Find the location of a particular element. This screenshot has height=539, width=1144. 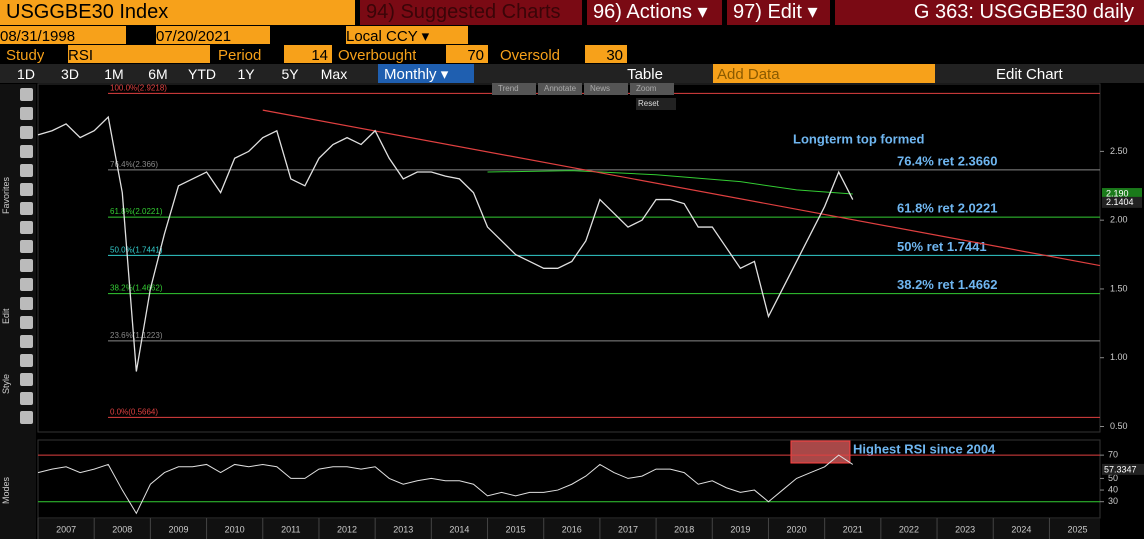

fib-ret-label: 50% ret 1.7441 is located at coordinates (942, 246).